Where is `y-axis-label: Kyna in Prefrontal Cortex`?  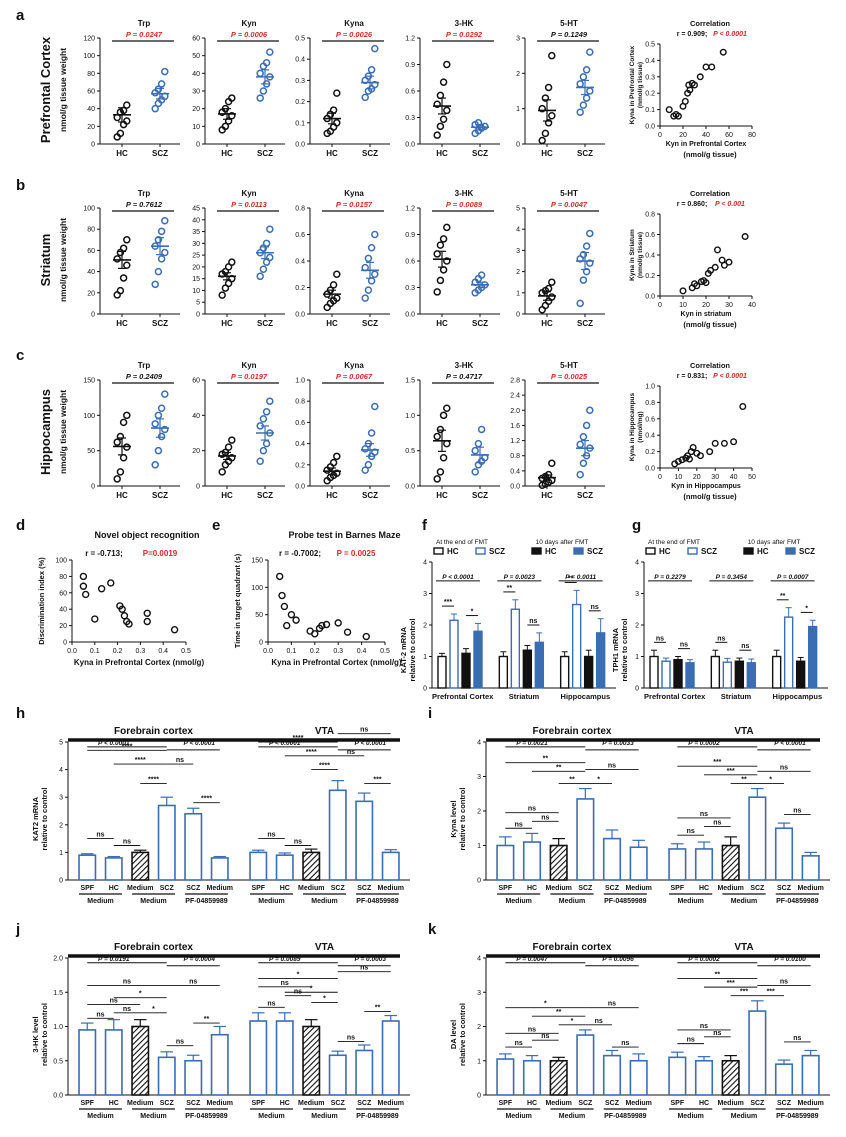
y-axis-label: Kyna in Prefrontal Cortex is located at coordinates (632, 84).